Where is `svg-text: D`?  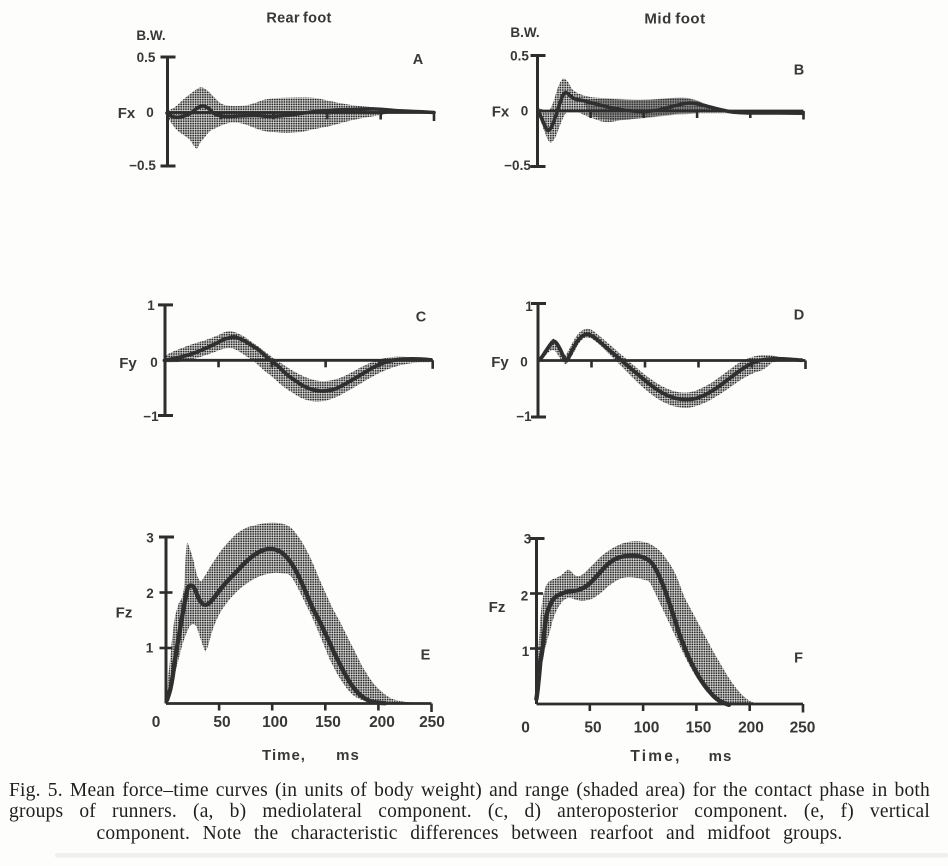
svg-text: D is located at coordinates (799, 316).